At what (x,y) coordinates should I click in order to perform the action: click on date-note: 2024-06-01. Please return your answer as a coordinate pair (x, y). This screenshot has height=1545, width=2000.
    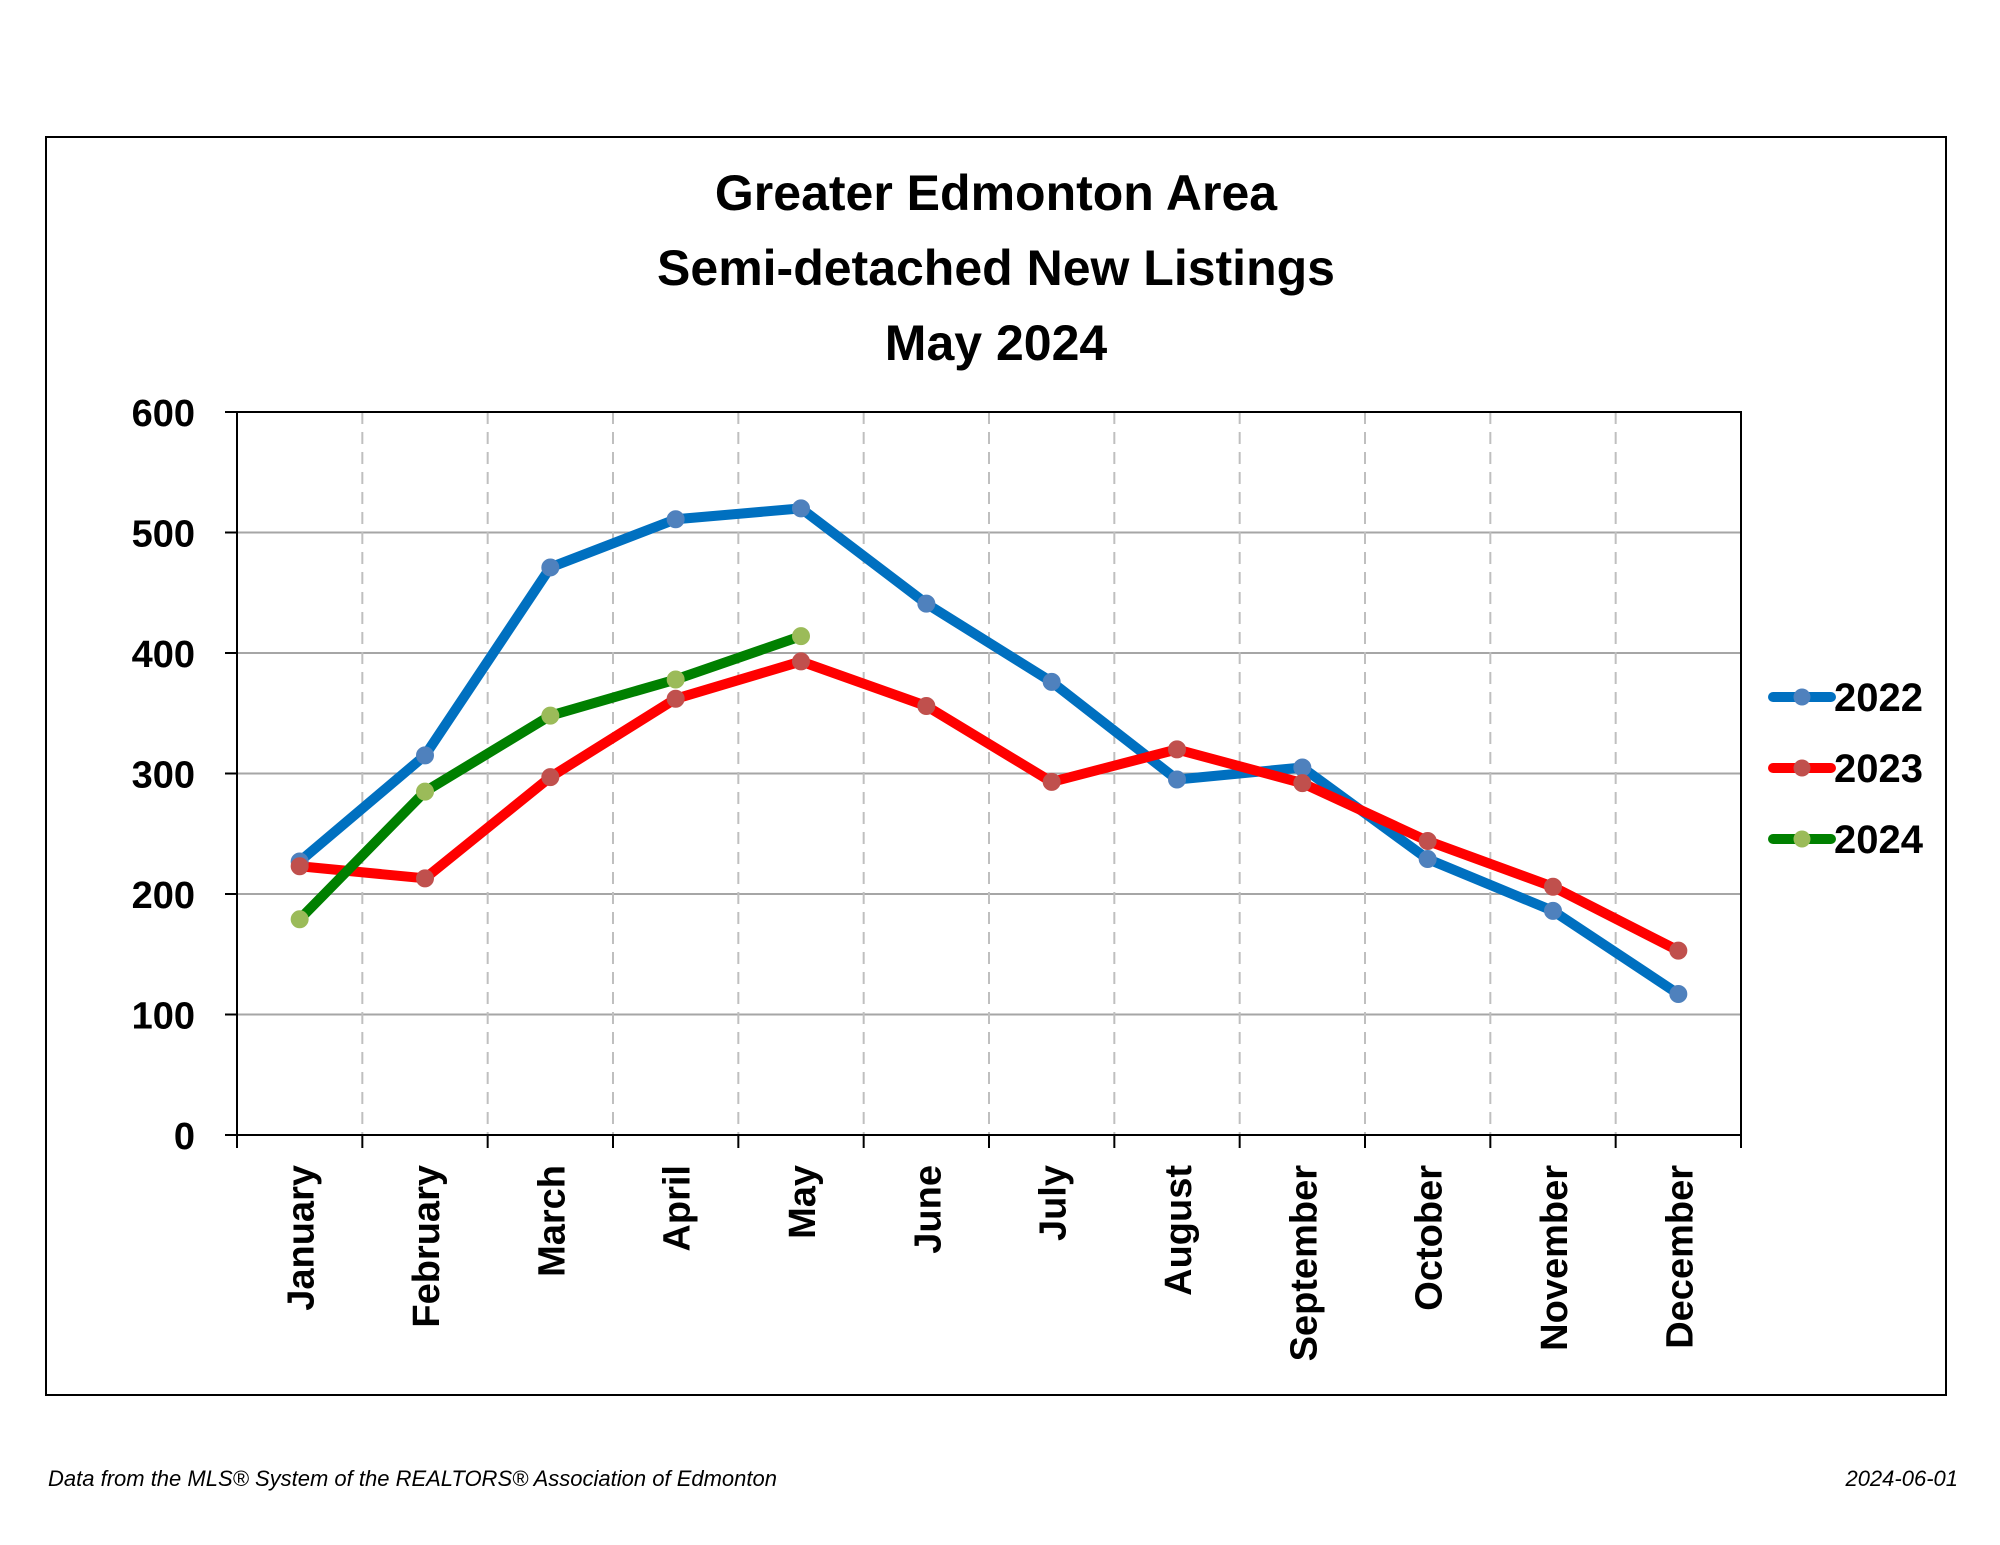
    Looking at the image, I should click on (1901, 1478).